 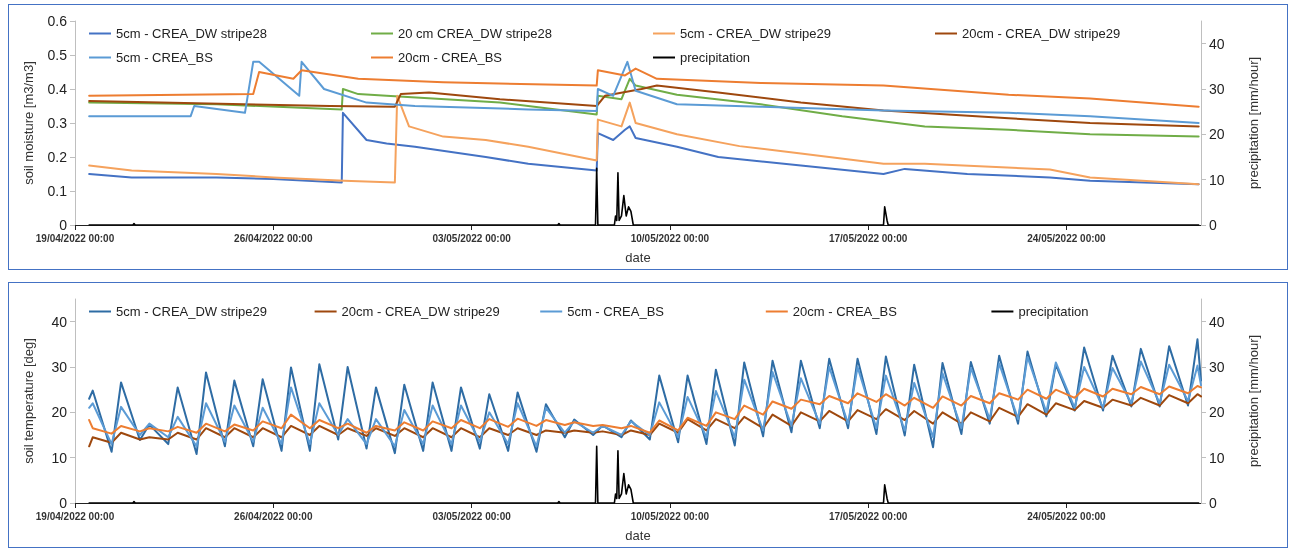 What do you see at coordinates (57, 55) in the screenshot?
I see `y-tick-label: 0.5` at bounding box center [57, 55].